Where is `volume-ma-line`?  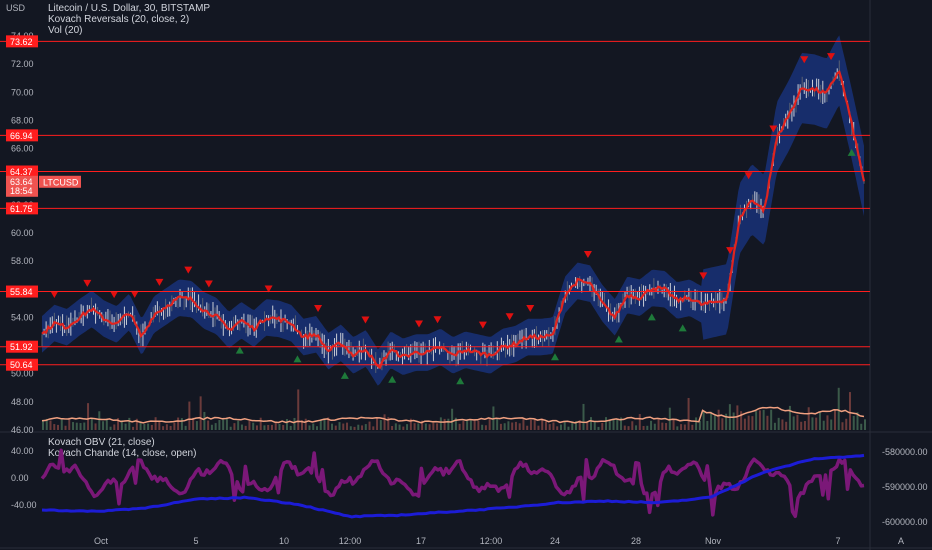
volume-ma-line is located at coordinates (453, 415).